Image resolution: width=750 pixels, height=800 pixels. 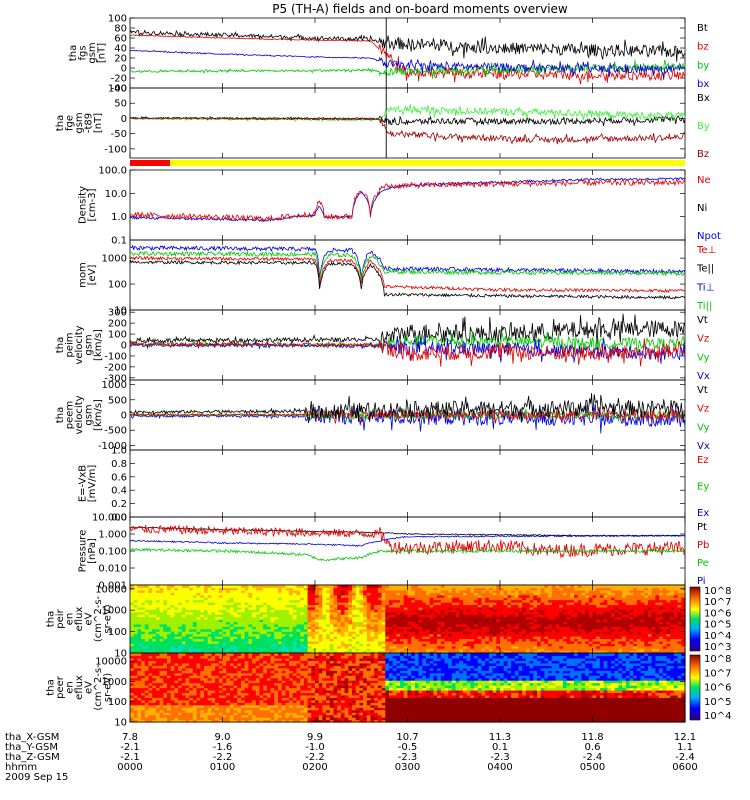 I want to click on legend-entry: By, so click(x=703, y=126).